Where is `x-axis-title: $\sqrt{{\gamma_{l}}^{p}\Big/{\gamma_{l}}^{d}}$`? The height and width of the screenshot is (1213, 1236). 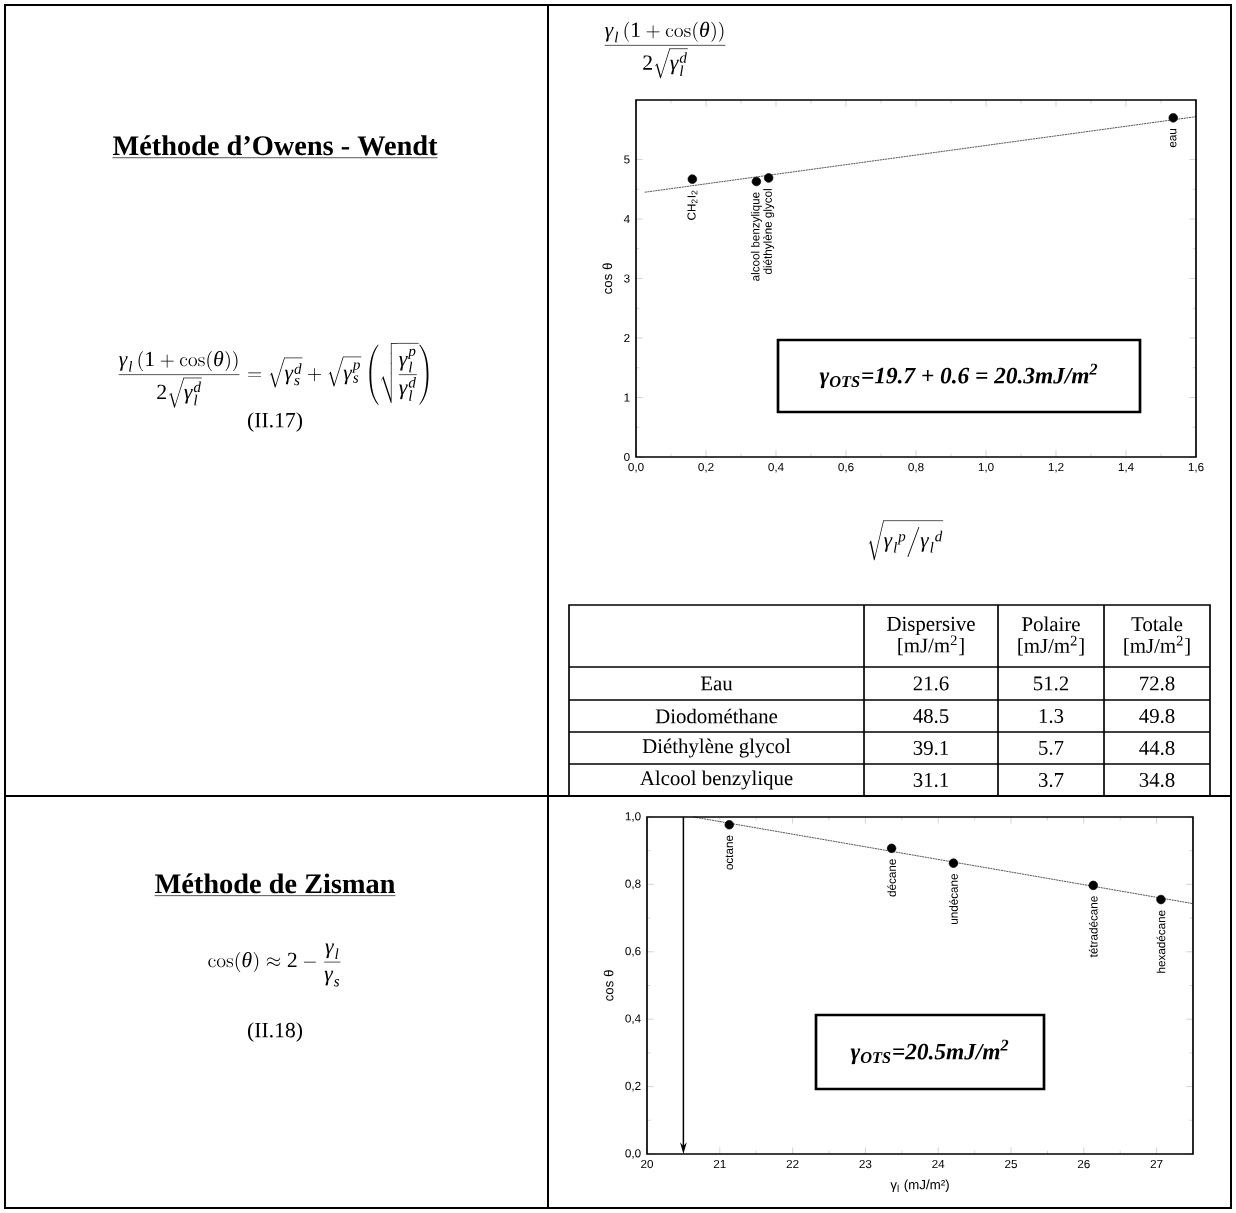 x-axis-title: $\sqrt{{\gamma_{l}}^{p}\Big/{\gamma_{l}}^{d}}$ is located at coordinates (906, 540).